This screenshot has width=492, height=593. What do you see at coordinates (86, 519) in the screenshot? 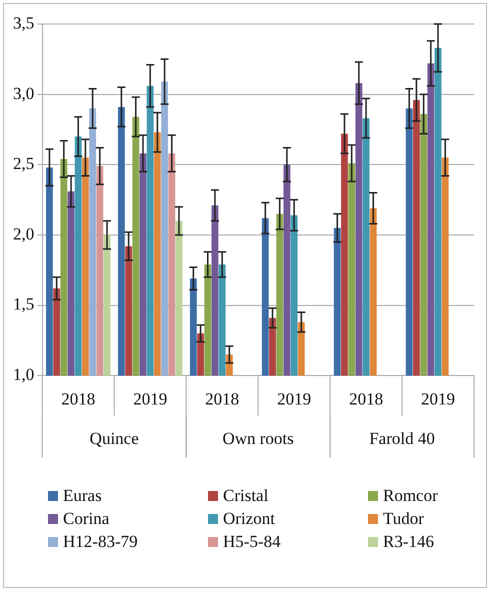
I see `legend-label: Corina` at bounding box center [86, 519].